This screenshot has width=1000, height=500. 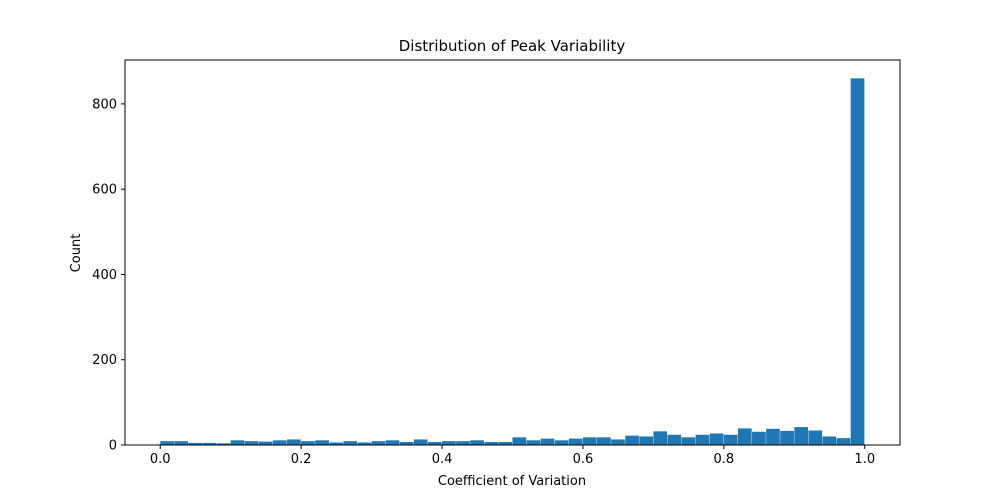 What do you see at coordinates (301, 459) in the screenshot?
I see `x-tick-label: 0.2` at bounding box center [301, 459].